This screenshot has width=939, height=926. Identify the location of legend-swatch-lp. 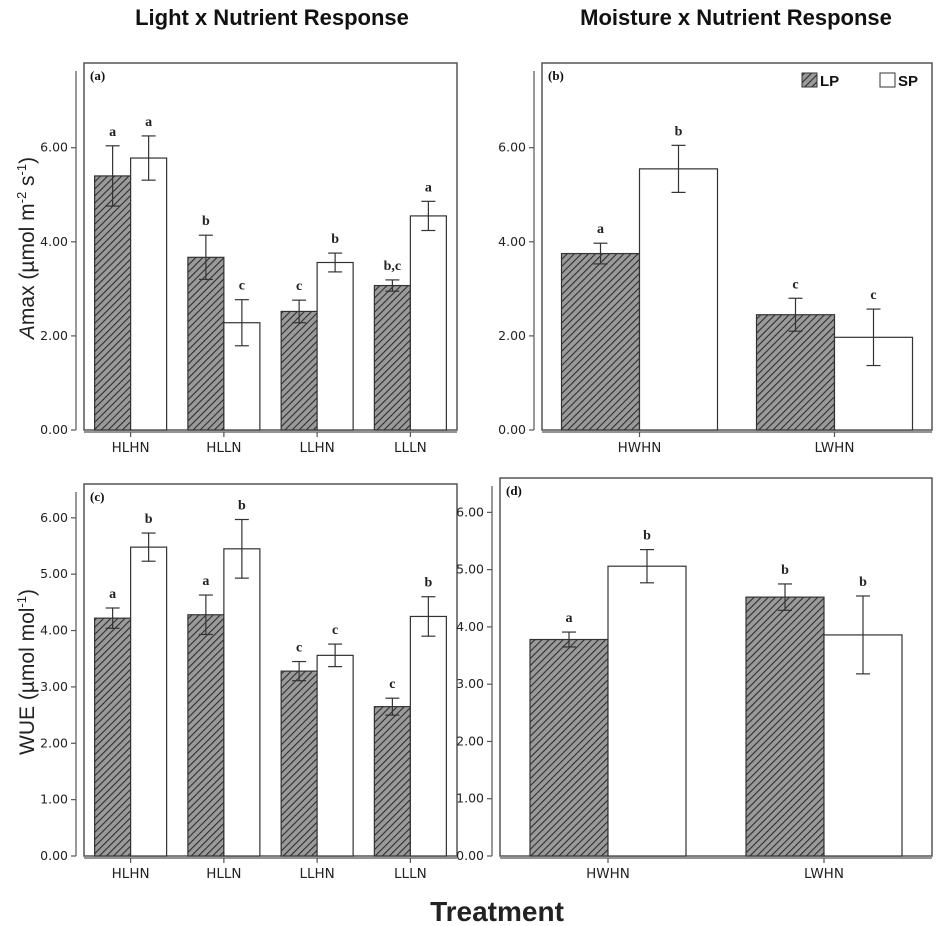
(809, 80).